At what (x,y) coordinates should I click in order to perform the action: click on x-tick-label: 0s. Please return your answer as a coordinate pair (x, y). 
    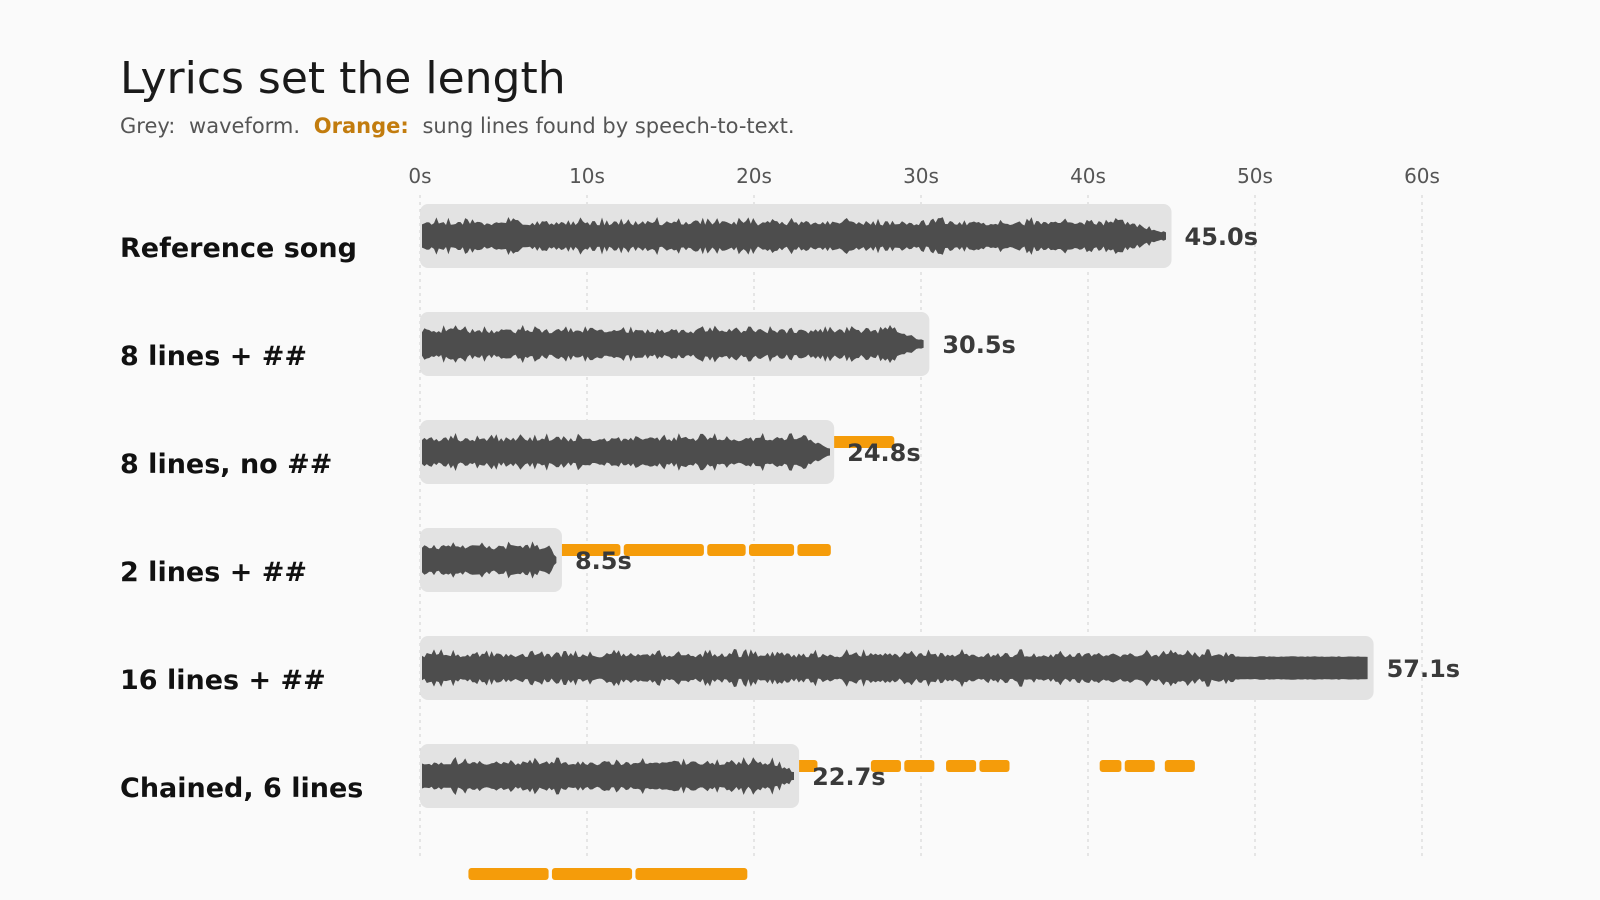
    Looking at the image, I should click on (419, 176).